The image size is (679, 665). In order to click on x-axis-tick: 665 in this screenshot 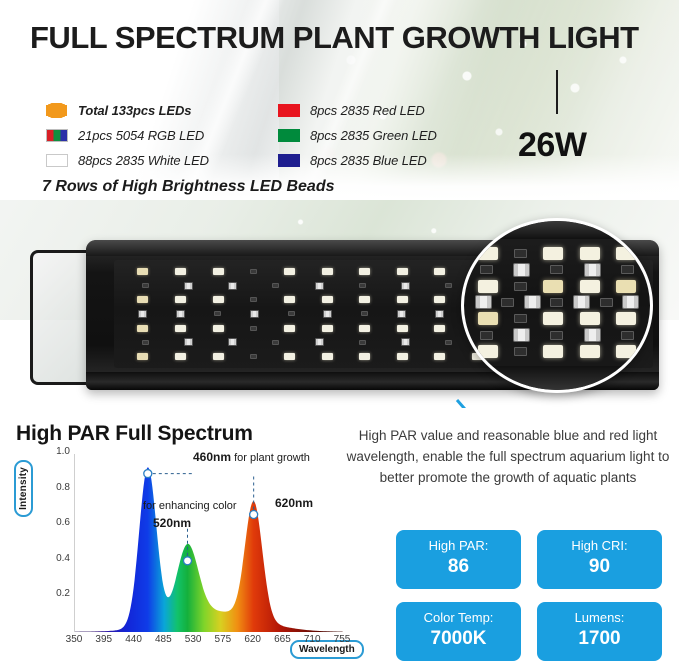, I will do `click(282, 639)`.